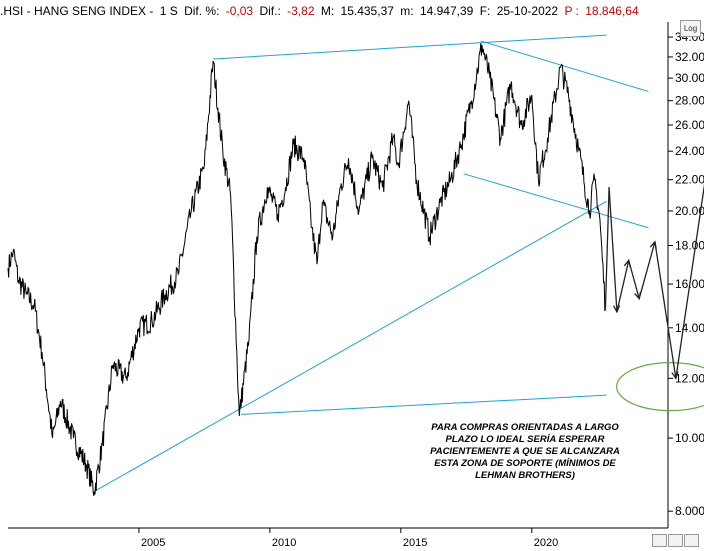  Describe the element at coordinates (202, 11) in the screenshot. I see `dif-pct-label: Dif. %:` at that location.